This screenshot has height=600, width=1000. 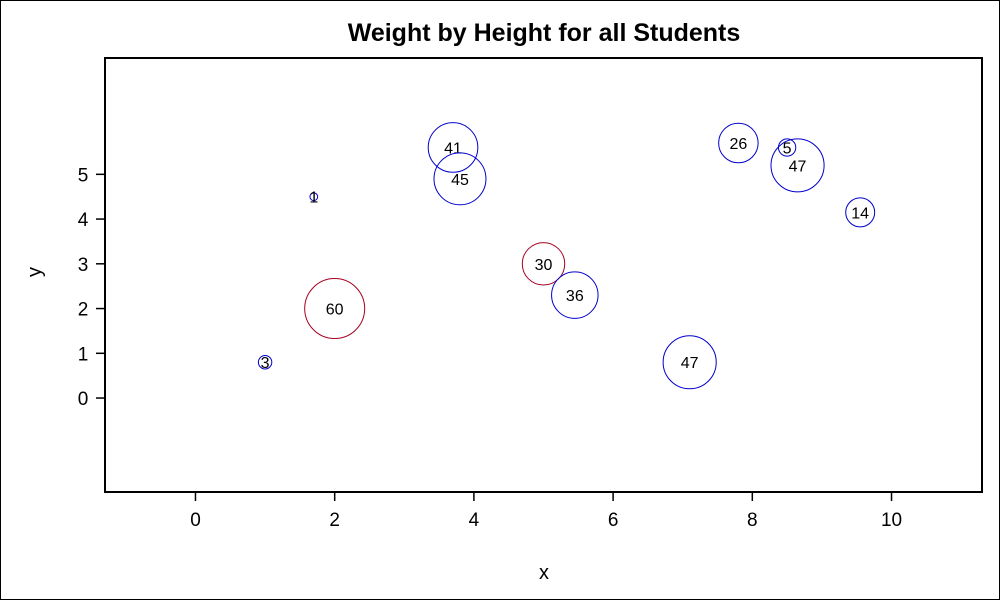 I want to click on bubble-label: 26, so click(x=738, y=144).